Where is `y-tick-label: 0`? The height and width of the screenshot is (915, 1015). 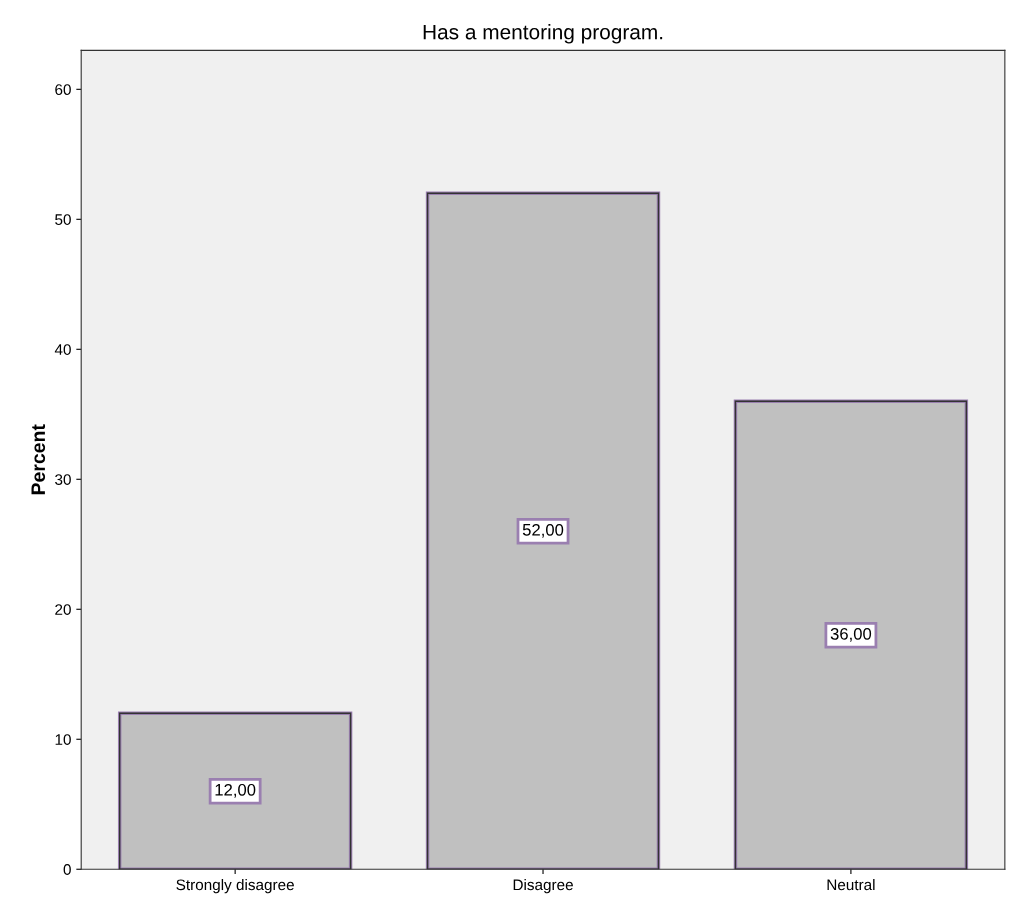
y-tick-label: 0 is located at coordinates (67, 869).